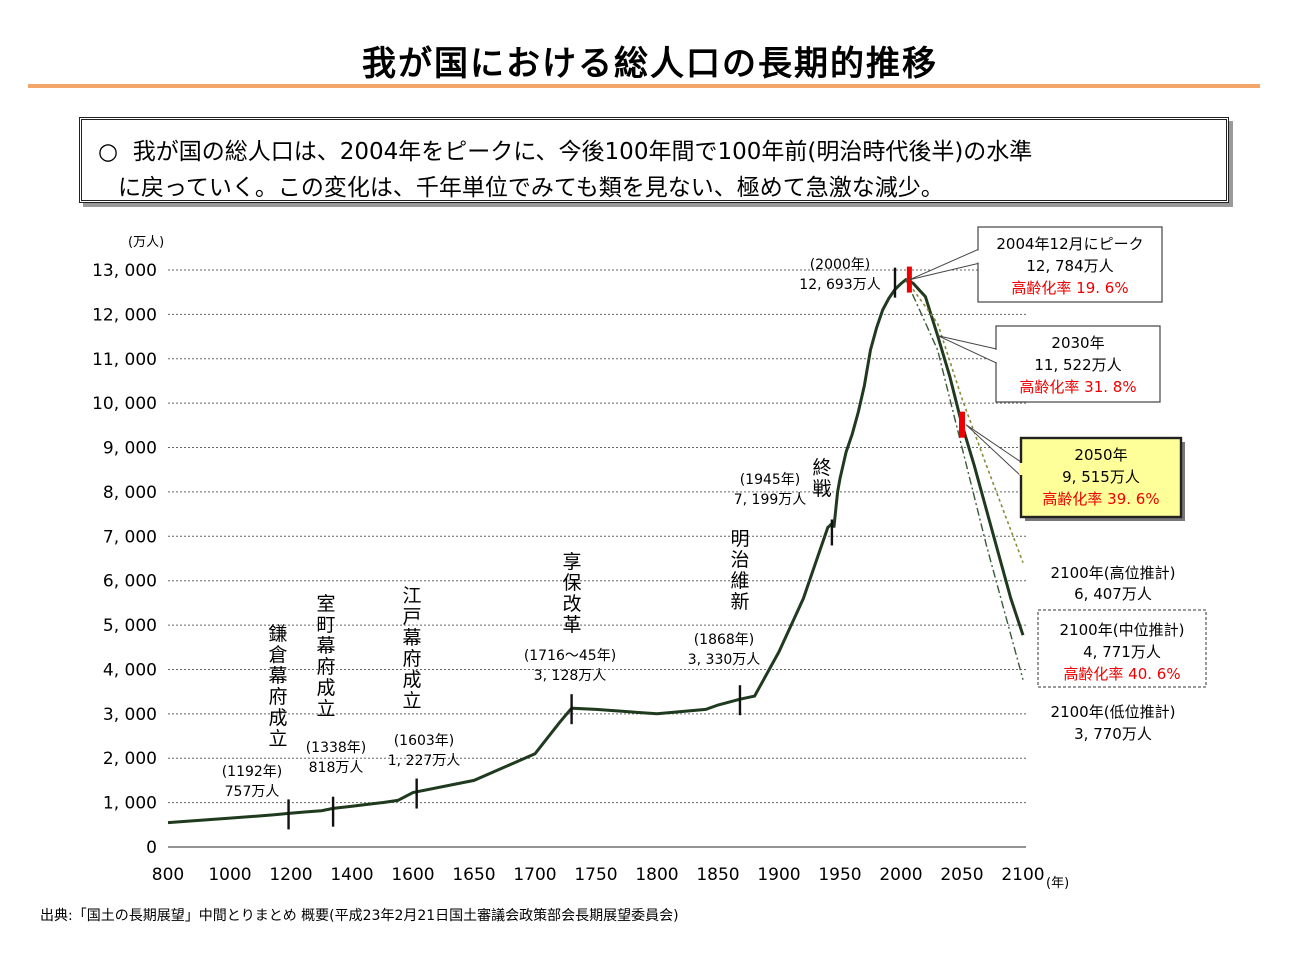 The image size is (1300, 955). What do you see at coordinates (778, 875) in the screenshot?
I see `x-tick-label: 1900` at bounding box center [778, 875].